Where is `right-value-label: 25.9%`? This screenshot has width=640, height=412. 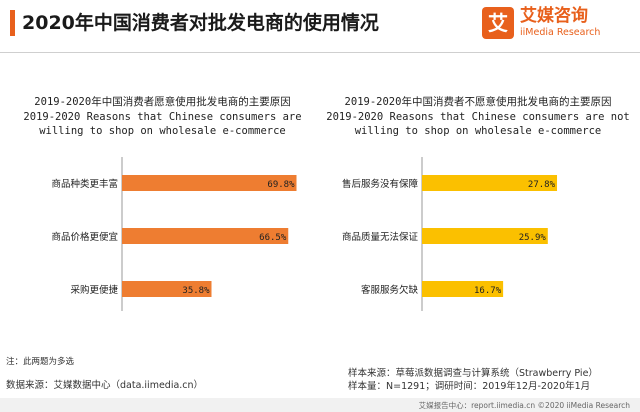 right-value-label: 25.9% is located at coordinates (533, 238).